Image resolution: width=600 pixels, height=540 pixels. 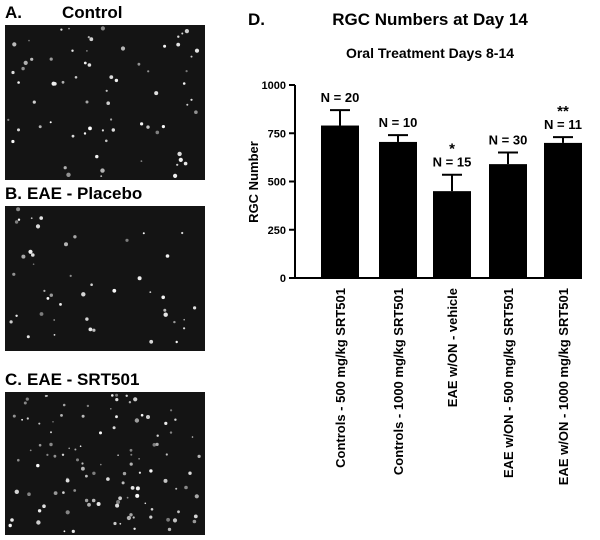 What do you see at coordinates (563, 386) in the screenshot?
I see `x-tick-label: EAE w/ON - 1000 mg/kg SRT501` at bounding box center [563, 386].